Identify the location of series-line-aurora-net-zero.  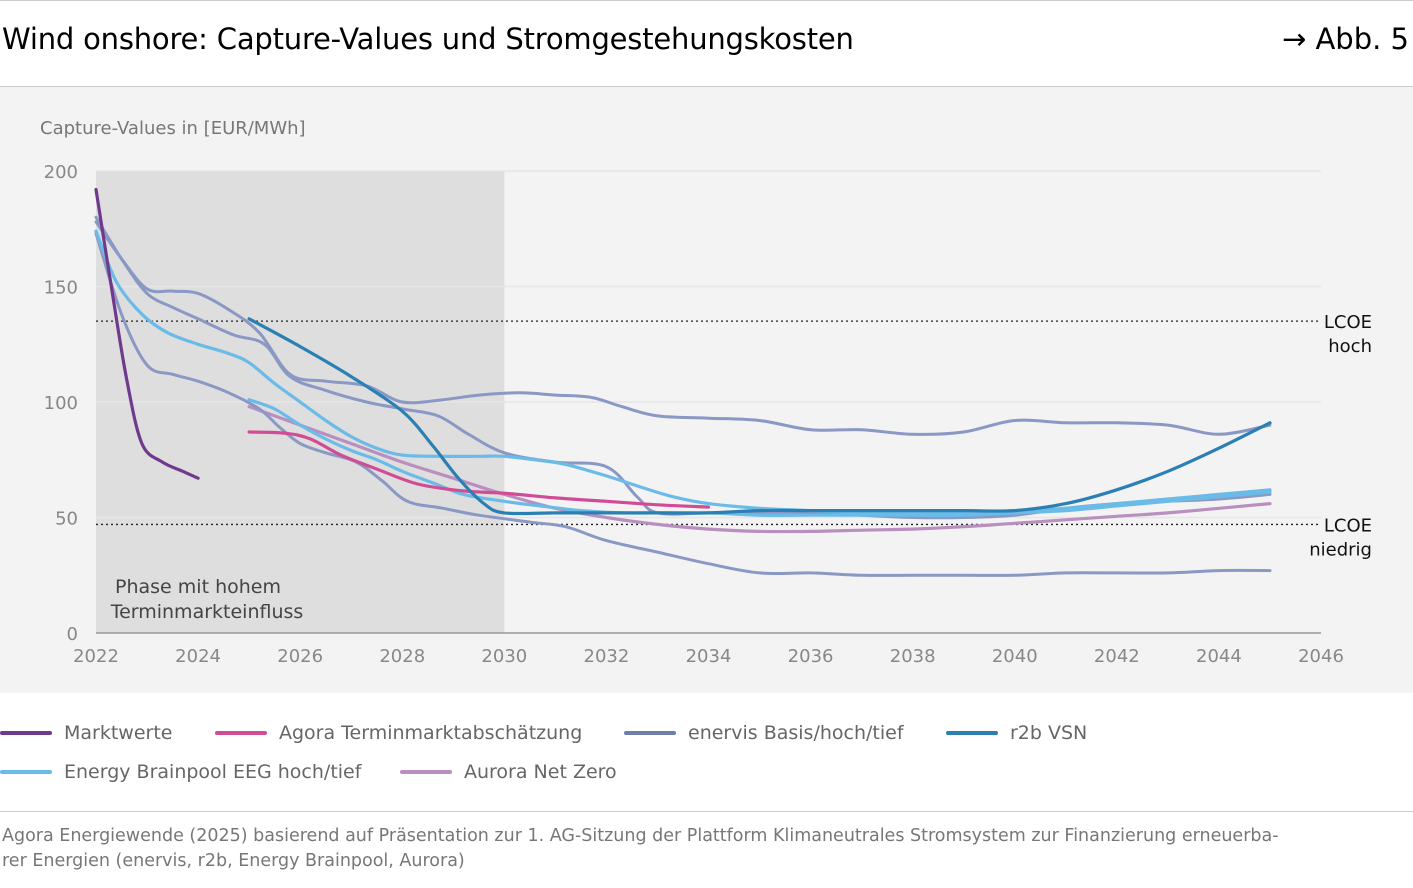
(759, 469).